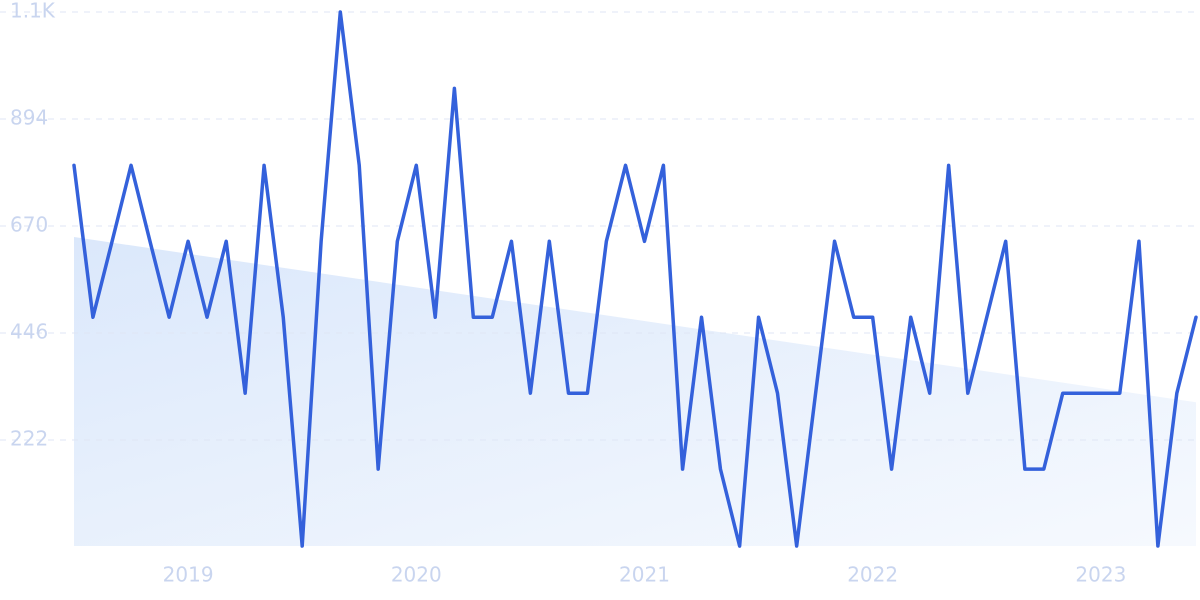 This screenshot has height=600, width=1200. I want to click on y-tick-label: 670, so click(29, 225).